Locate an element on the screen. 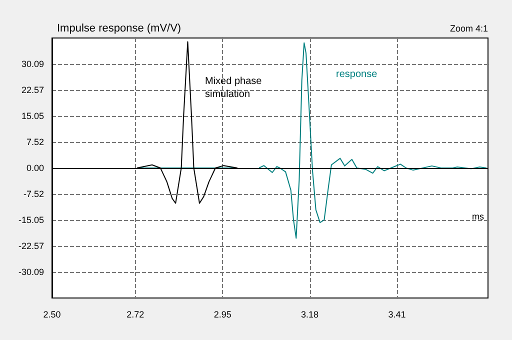  chart-title: Impulse response (mV/V) is located at coordinates (119, 28).